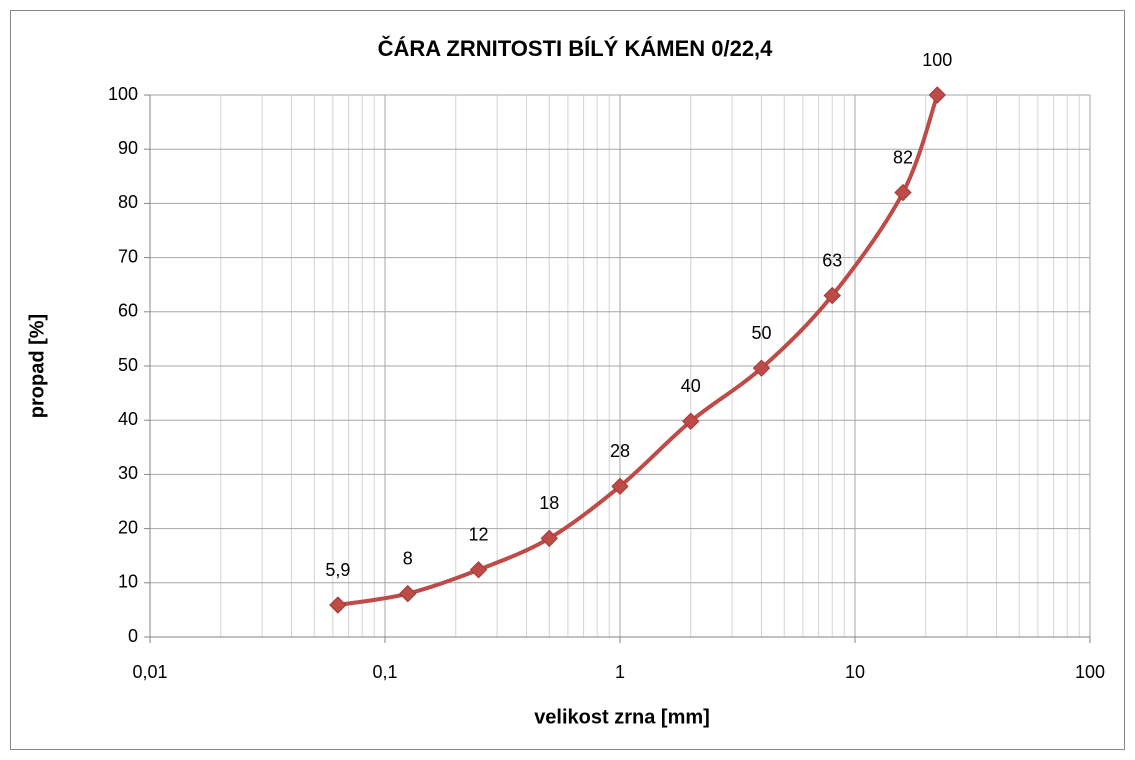  I want to click on y-tick-label: 70, so click(128, 256).